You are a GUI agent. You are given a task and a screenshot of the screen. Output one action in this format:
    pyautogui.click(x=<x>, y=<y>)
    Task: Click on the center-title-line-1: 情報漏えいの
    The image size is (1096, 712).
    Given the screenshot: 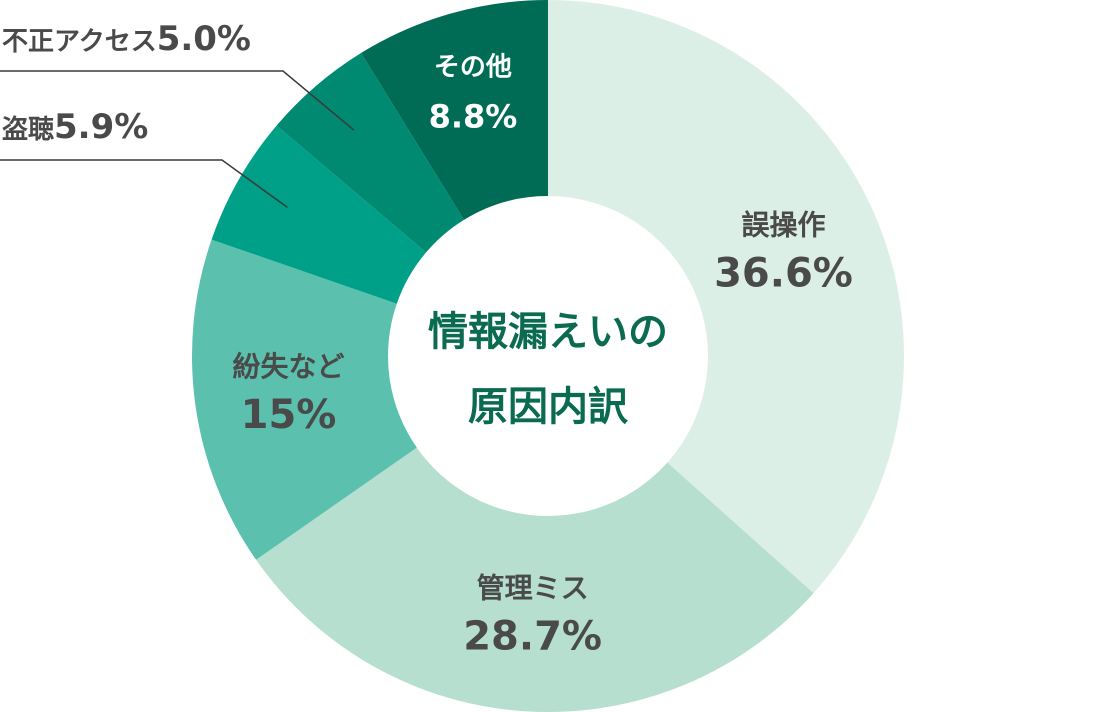 What is the action you would take?
    pyautogui.click(x=548, y=332)
    